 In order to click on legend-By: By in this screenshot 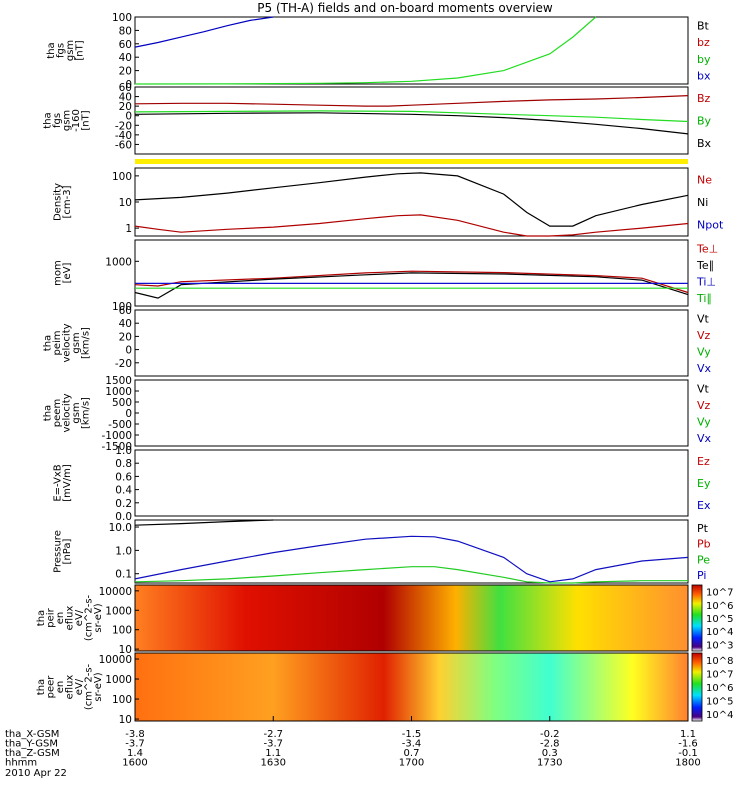, I will do `click(704, 121)`.